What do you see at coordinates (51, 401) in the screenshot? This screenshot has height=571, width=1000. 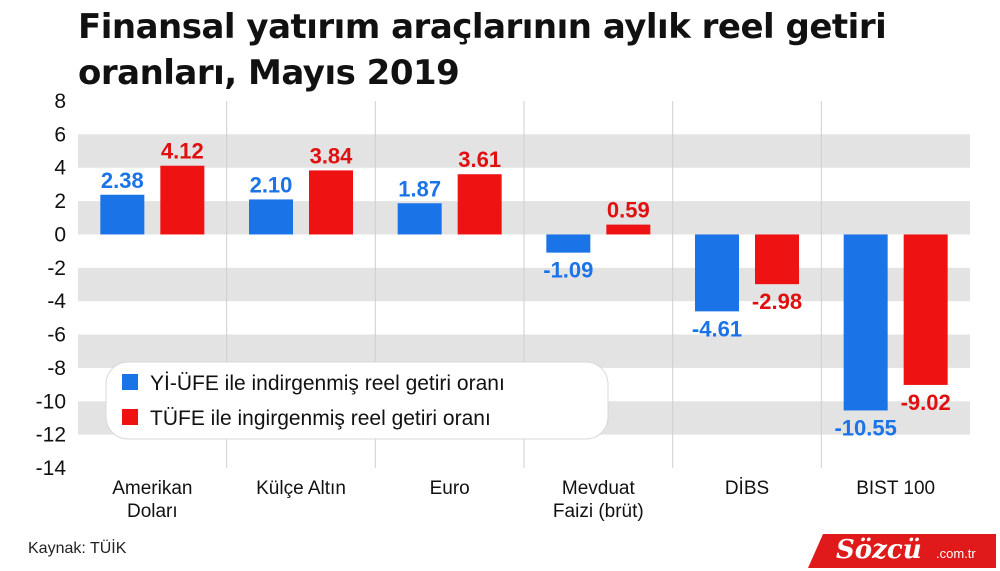 I see `y-tick-label: -10` at bounding box center [51, 401].